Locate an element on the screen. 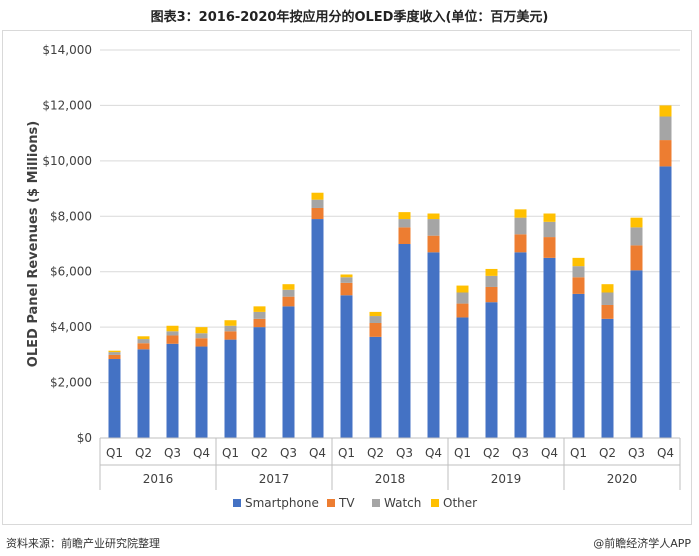  y-tick-label: $10,000 is located at coordinates (67, 161).